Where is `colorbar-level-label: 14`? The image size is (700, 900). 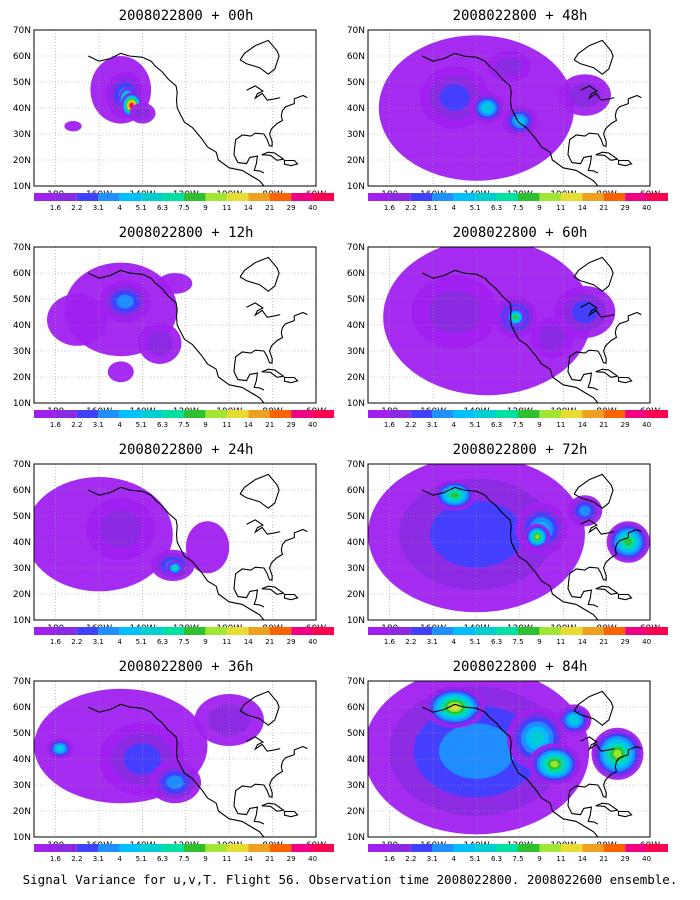 colorbar-level-label: 14 is located at coordinates (582, 208).